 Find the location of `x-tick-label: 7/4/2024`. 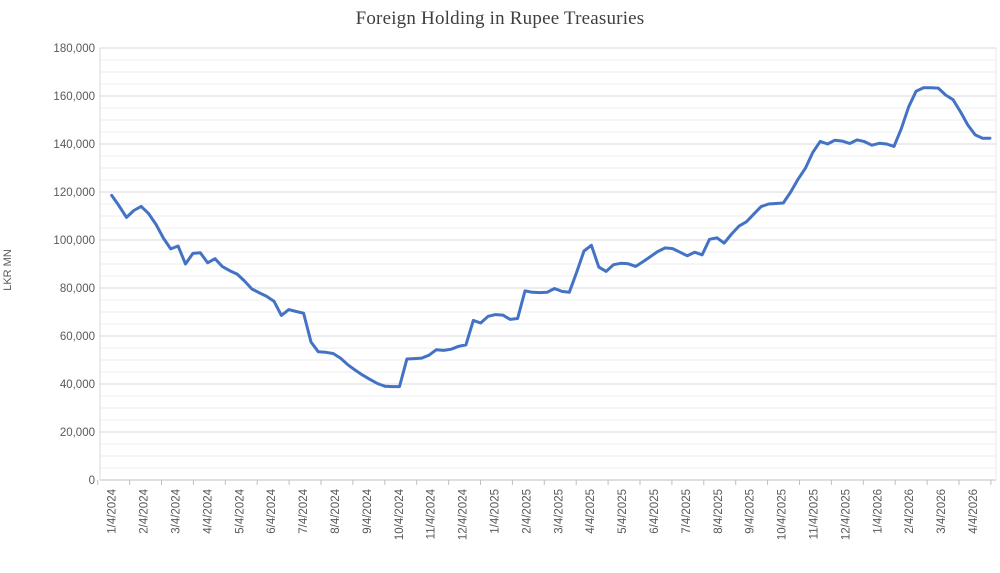

x-tick-label: 7/4/2024 is located at coordinates (304, 510).